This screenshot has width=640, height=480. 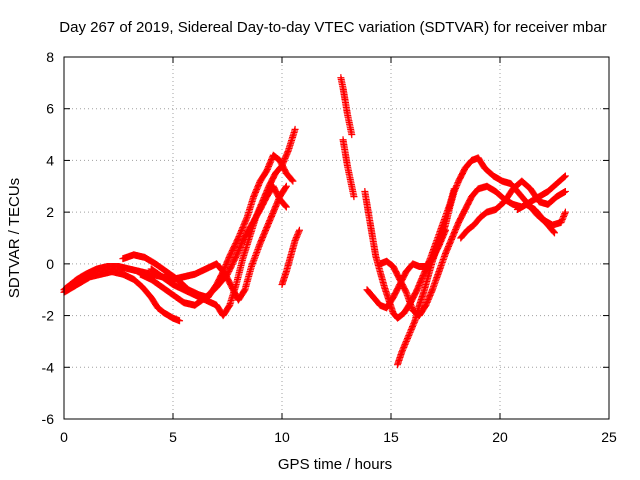 What do you see at coordinates (50, 57) in the screenshot?
I see `y-tick-label: 8` at bounding box center [50, 57].